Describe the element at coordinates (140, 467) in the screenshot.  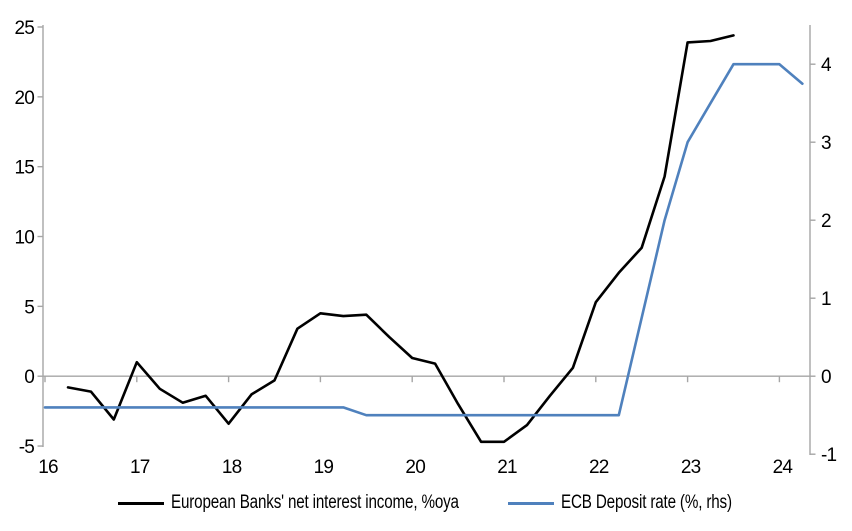
I see `x-axis-tick-label: 17` at that location.